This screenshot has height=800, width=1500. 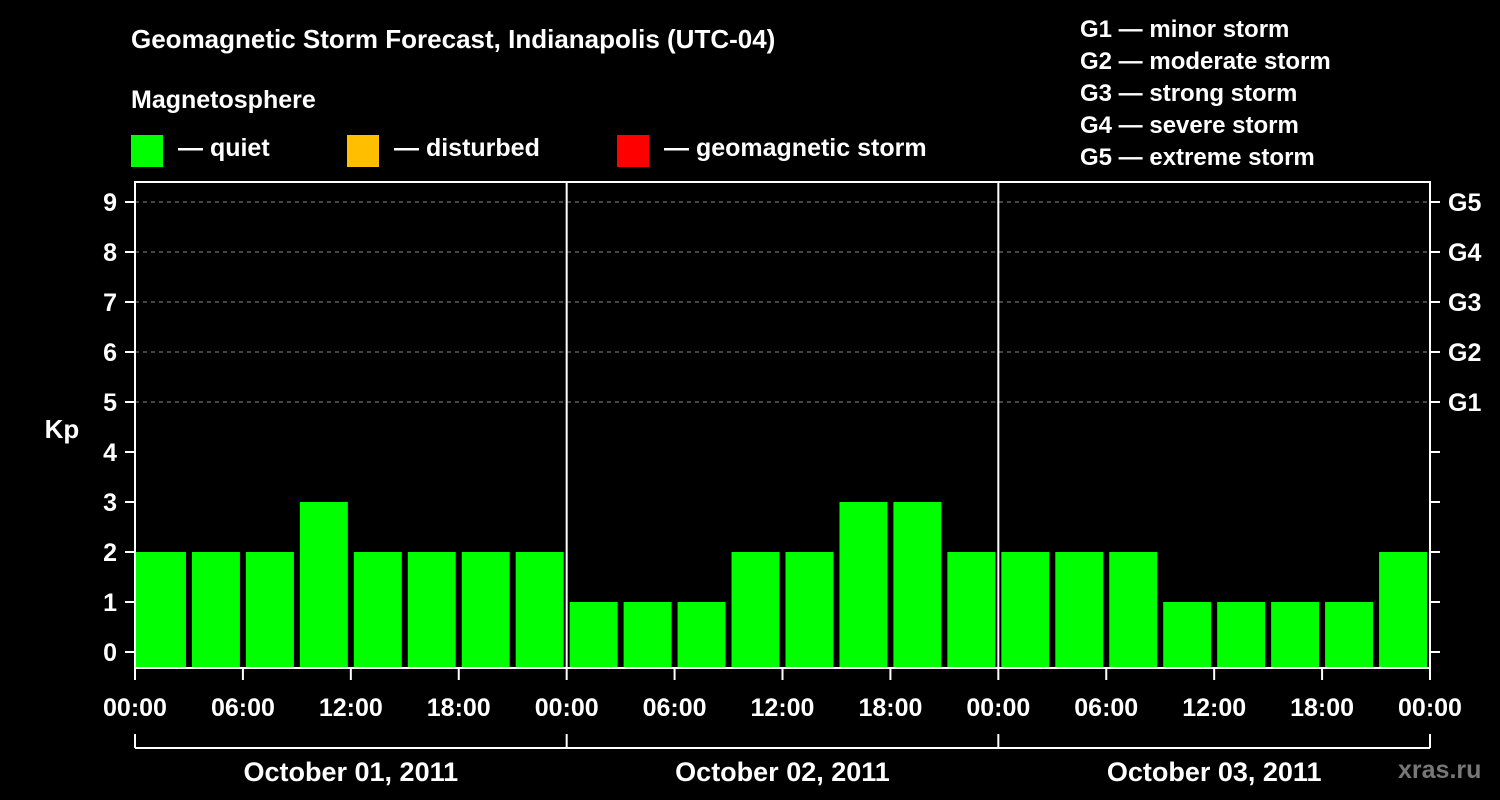 I want to click on x-tick-label-0: 00:00, so click(x=135, y=708).